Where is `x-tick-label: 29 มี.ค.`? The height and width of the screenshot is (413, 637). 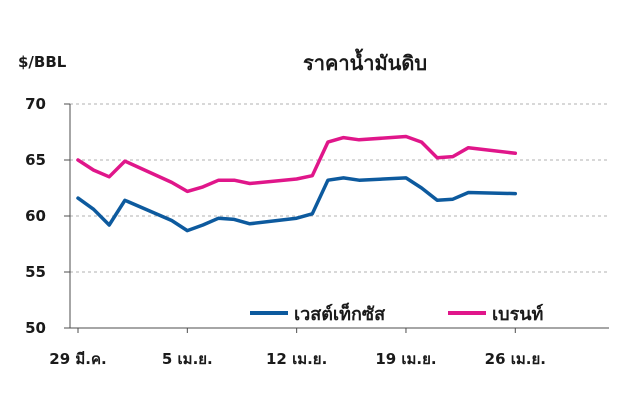 x-tick-label: 29 มี.ค. is located at coordinates (77, 359).